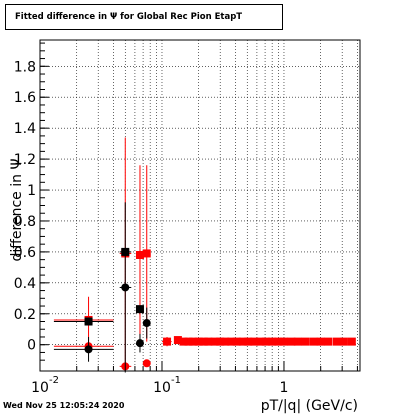 The height and width of the screenshot is (414, 400). Describe the element at coordinates (25, 67) in the screenshot. I see `y-tick-label: 1.8` at that location.